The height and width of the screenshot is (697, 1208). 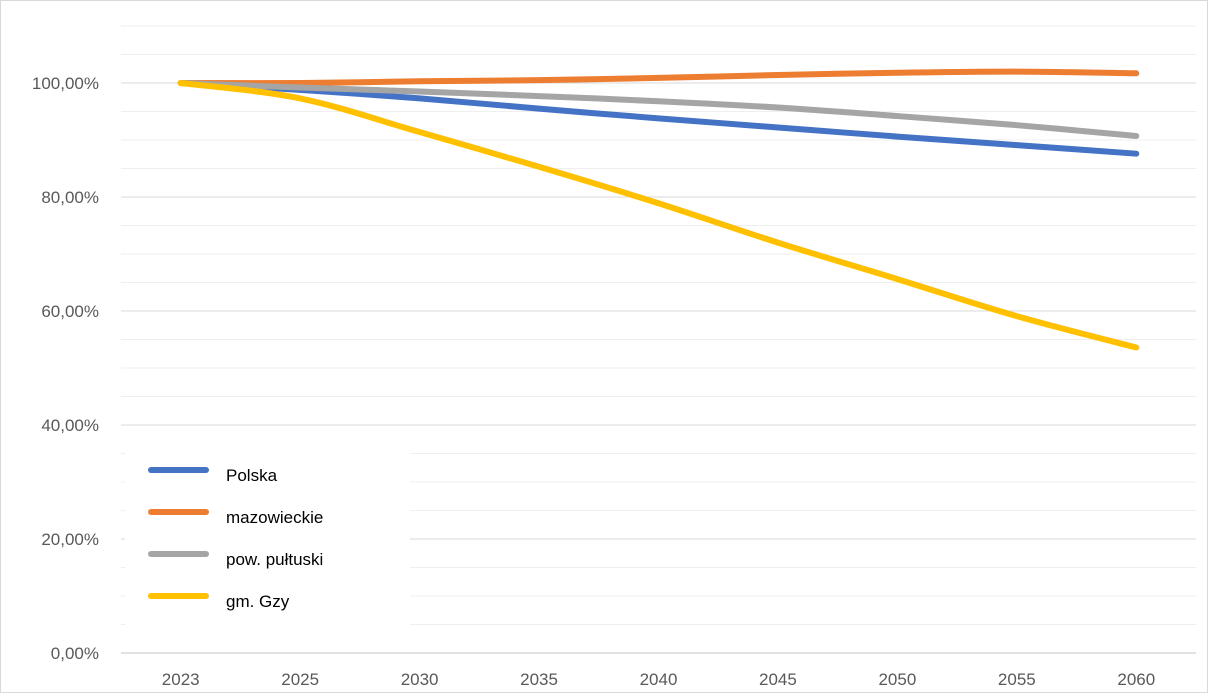 What do you see at coordinates (897, 679) in the screenshot?
I see `x-tick-label: 2050` at bounding box center [897, 679].